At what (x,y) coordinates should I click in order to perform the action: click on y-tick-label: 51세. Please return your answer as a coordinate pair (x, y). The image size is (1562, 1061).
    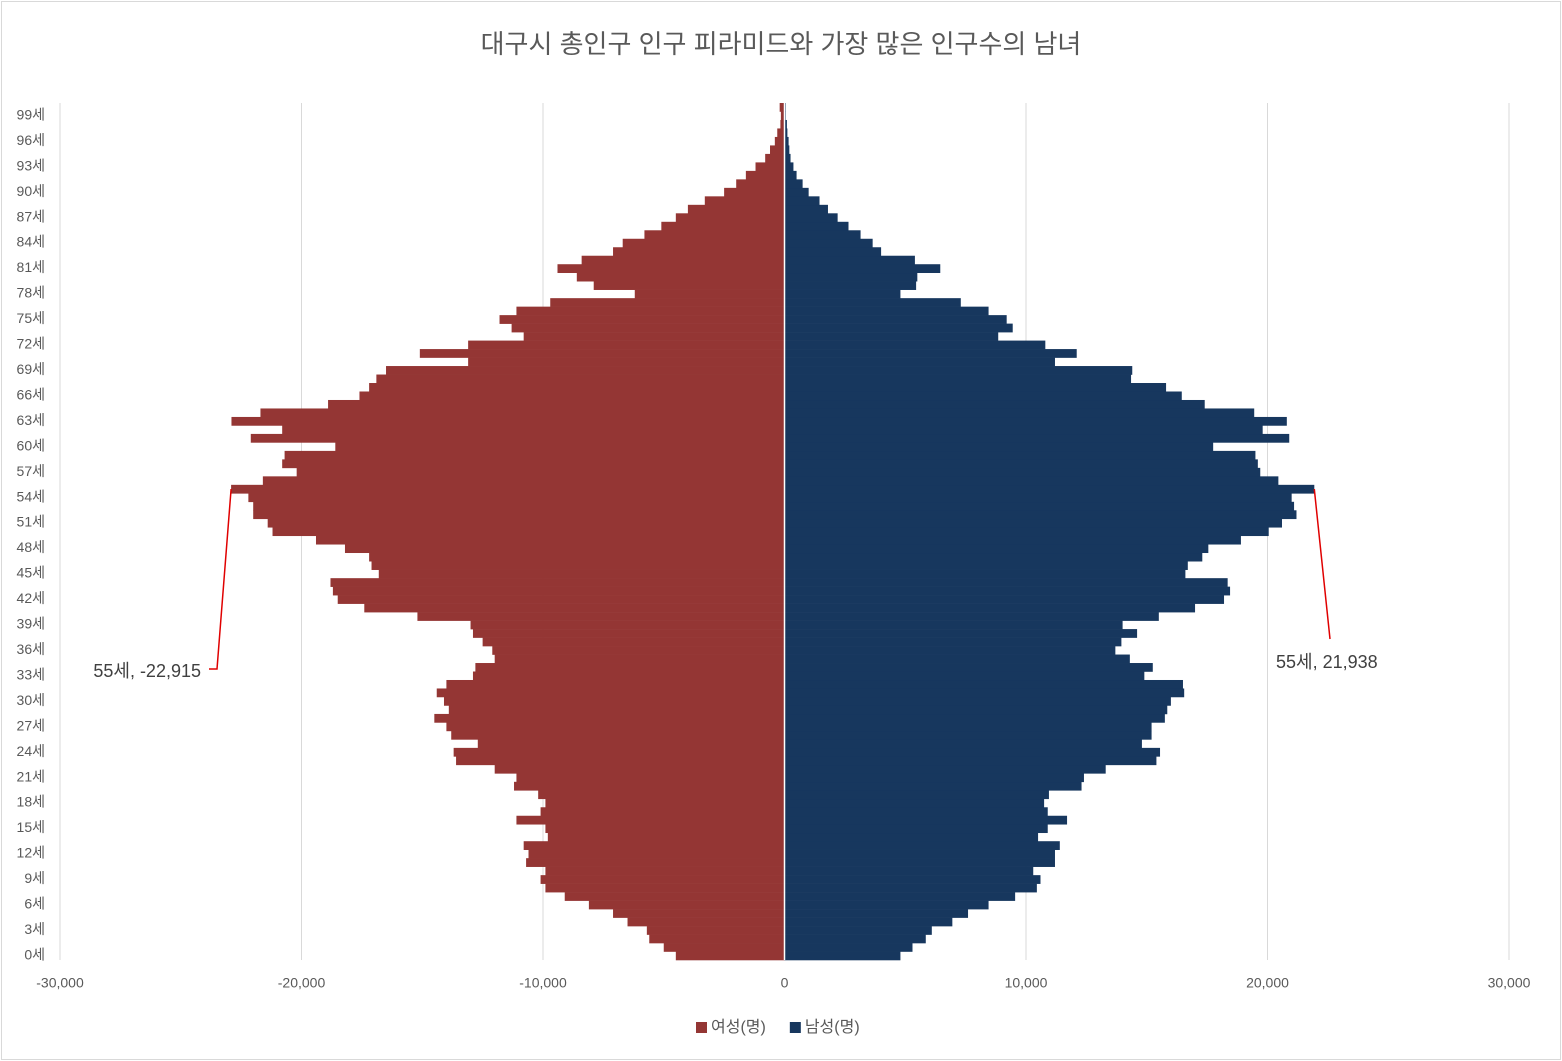
    Looking at the image, I should click on (31, 522).